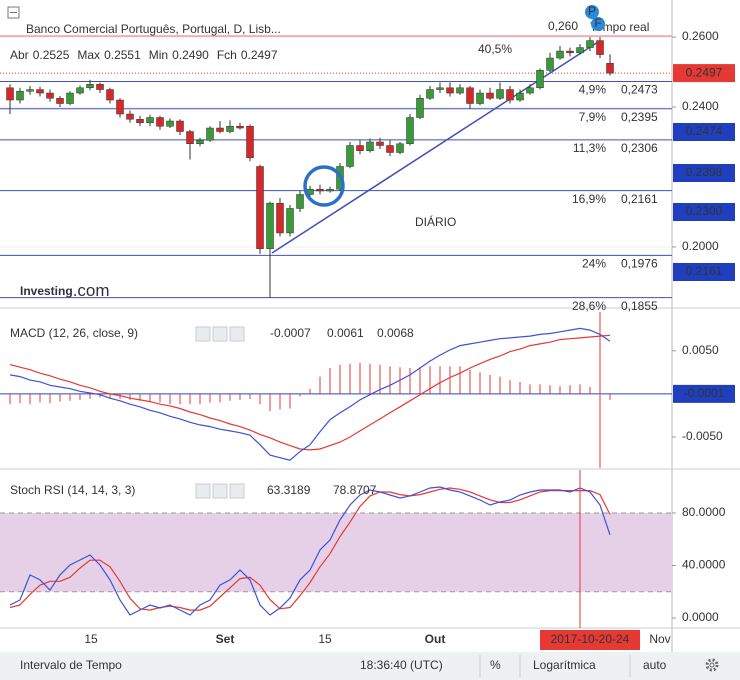 The height and width of the screenshot is (680, 740). Describe the element at coordinates (227, 55) in the screenshot. I see `ohlc-label: Fch` at that location.